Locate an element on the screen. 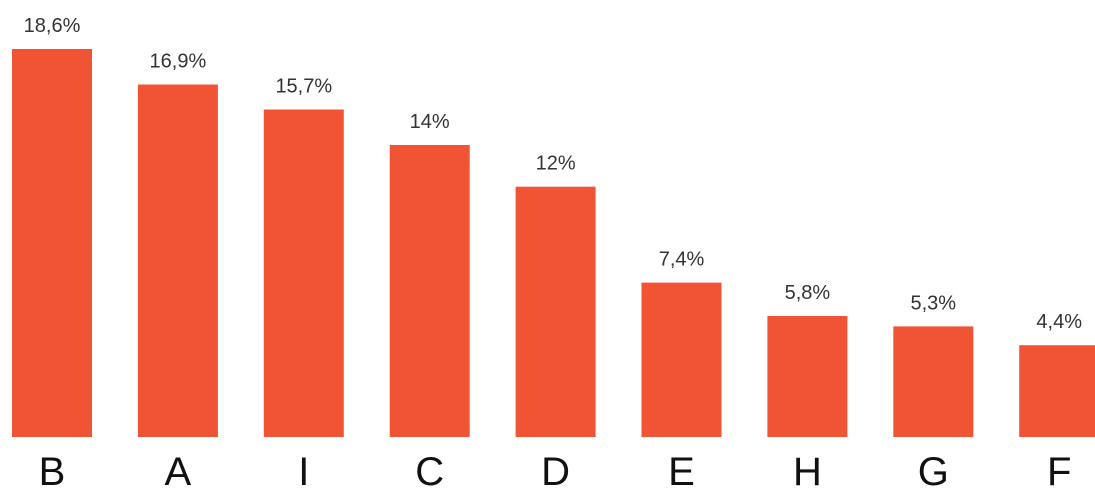 The width and height of the screenshot is (1095, 488). bar-a is located at coordinates (177, 260).